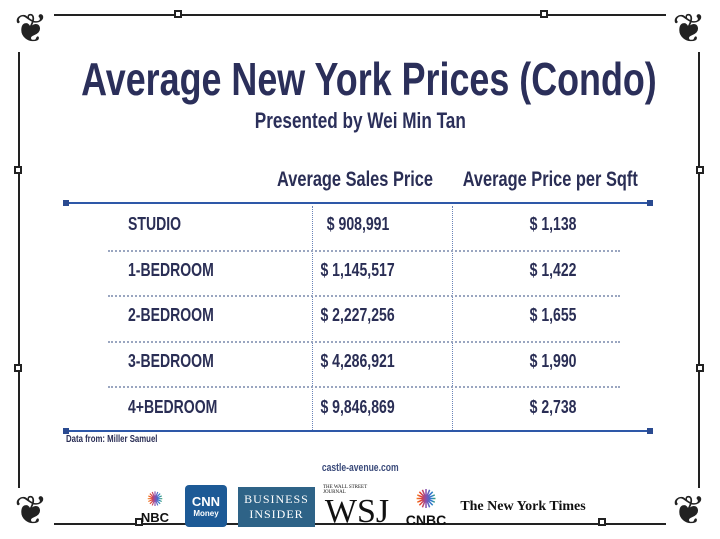 The height and width of the screenshot is (539, 720). I want to click on cnbc-logo: ✺ CNBC, so click(426, 506).